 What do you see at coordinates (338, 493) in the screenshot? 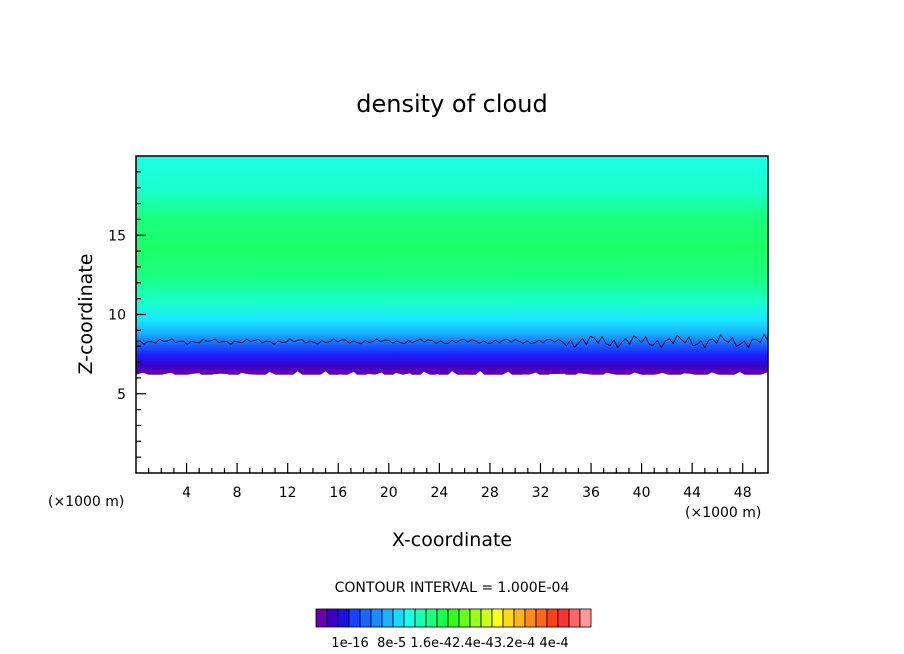
I see `x-tick-label: 16` at bounding box center [338, 493].